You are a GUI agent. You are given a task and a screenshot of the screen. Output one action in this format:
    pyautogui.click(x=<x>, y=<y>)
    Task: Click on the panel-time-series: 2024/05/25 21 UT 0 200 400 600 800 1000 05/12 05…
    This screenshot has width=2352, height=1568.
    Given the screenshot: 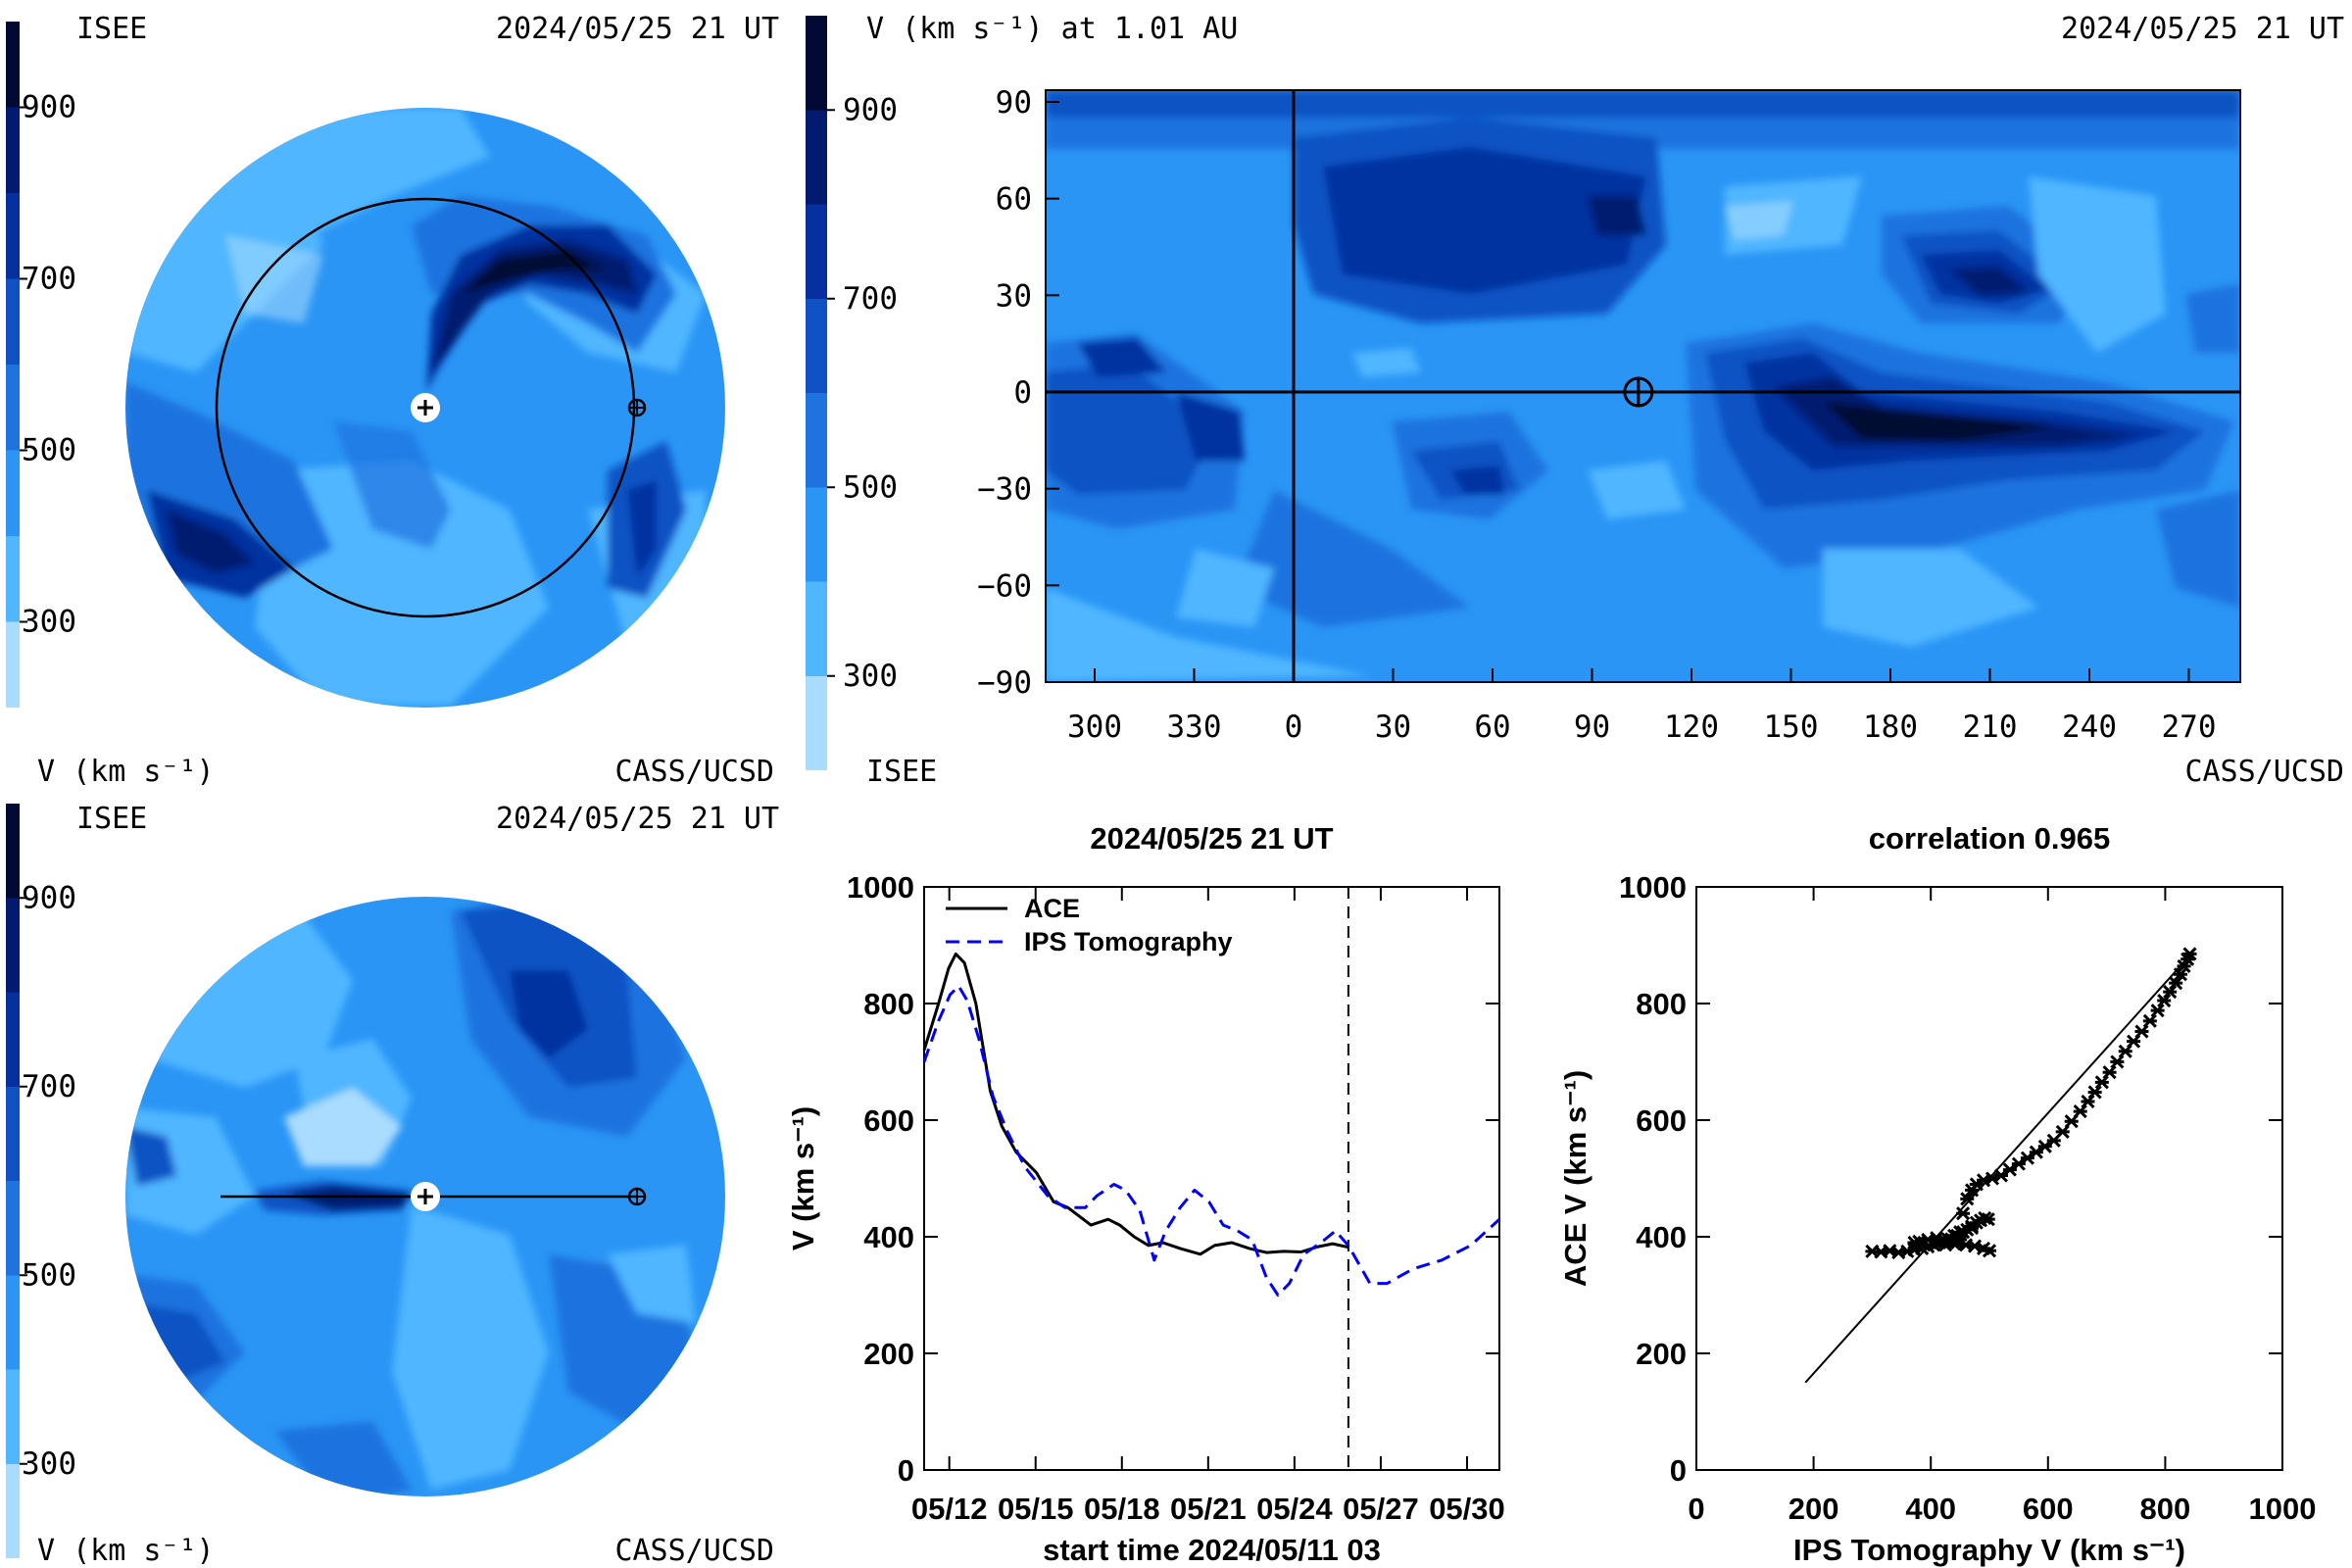 What is the action you would take?
    pyautogui.click(x=1145, y=1194)
    